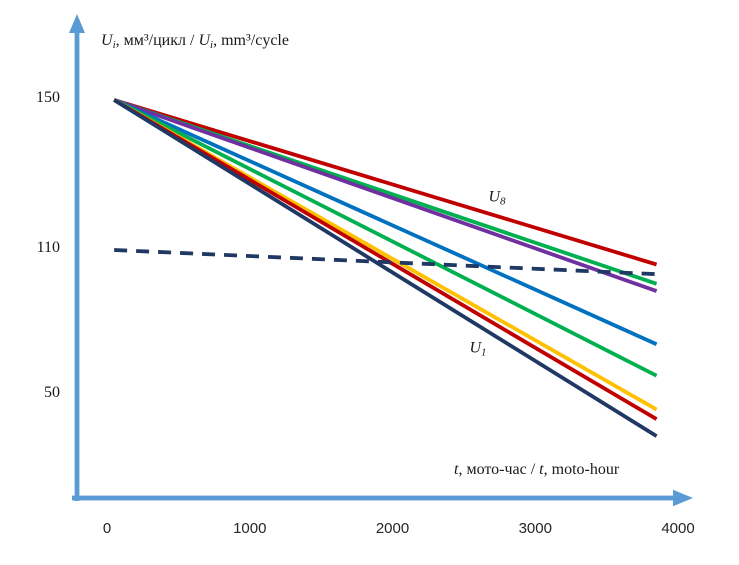  What do you see at coordinates (107, 40) in the screenshot?
I see `y-axis-title-var1: U` at bounding box center [107, 40].